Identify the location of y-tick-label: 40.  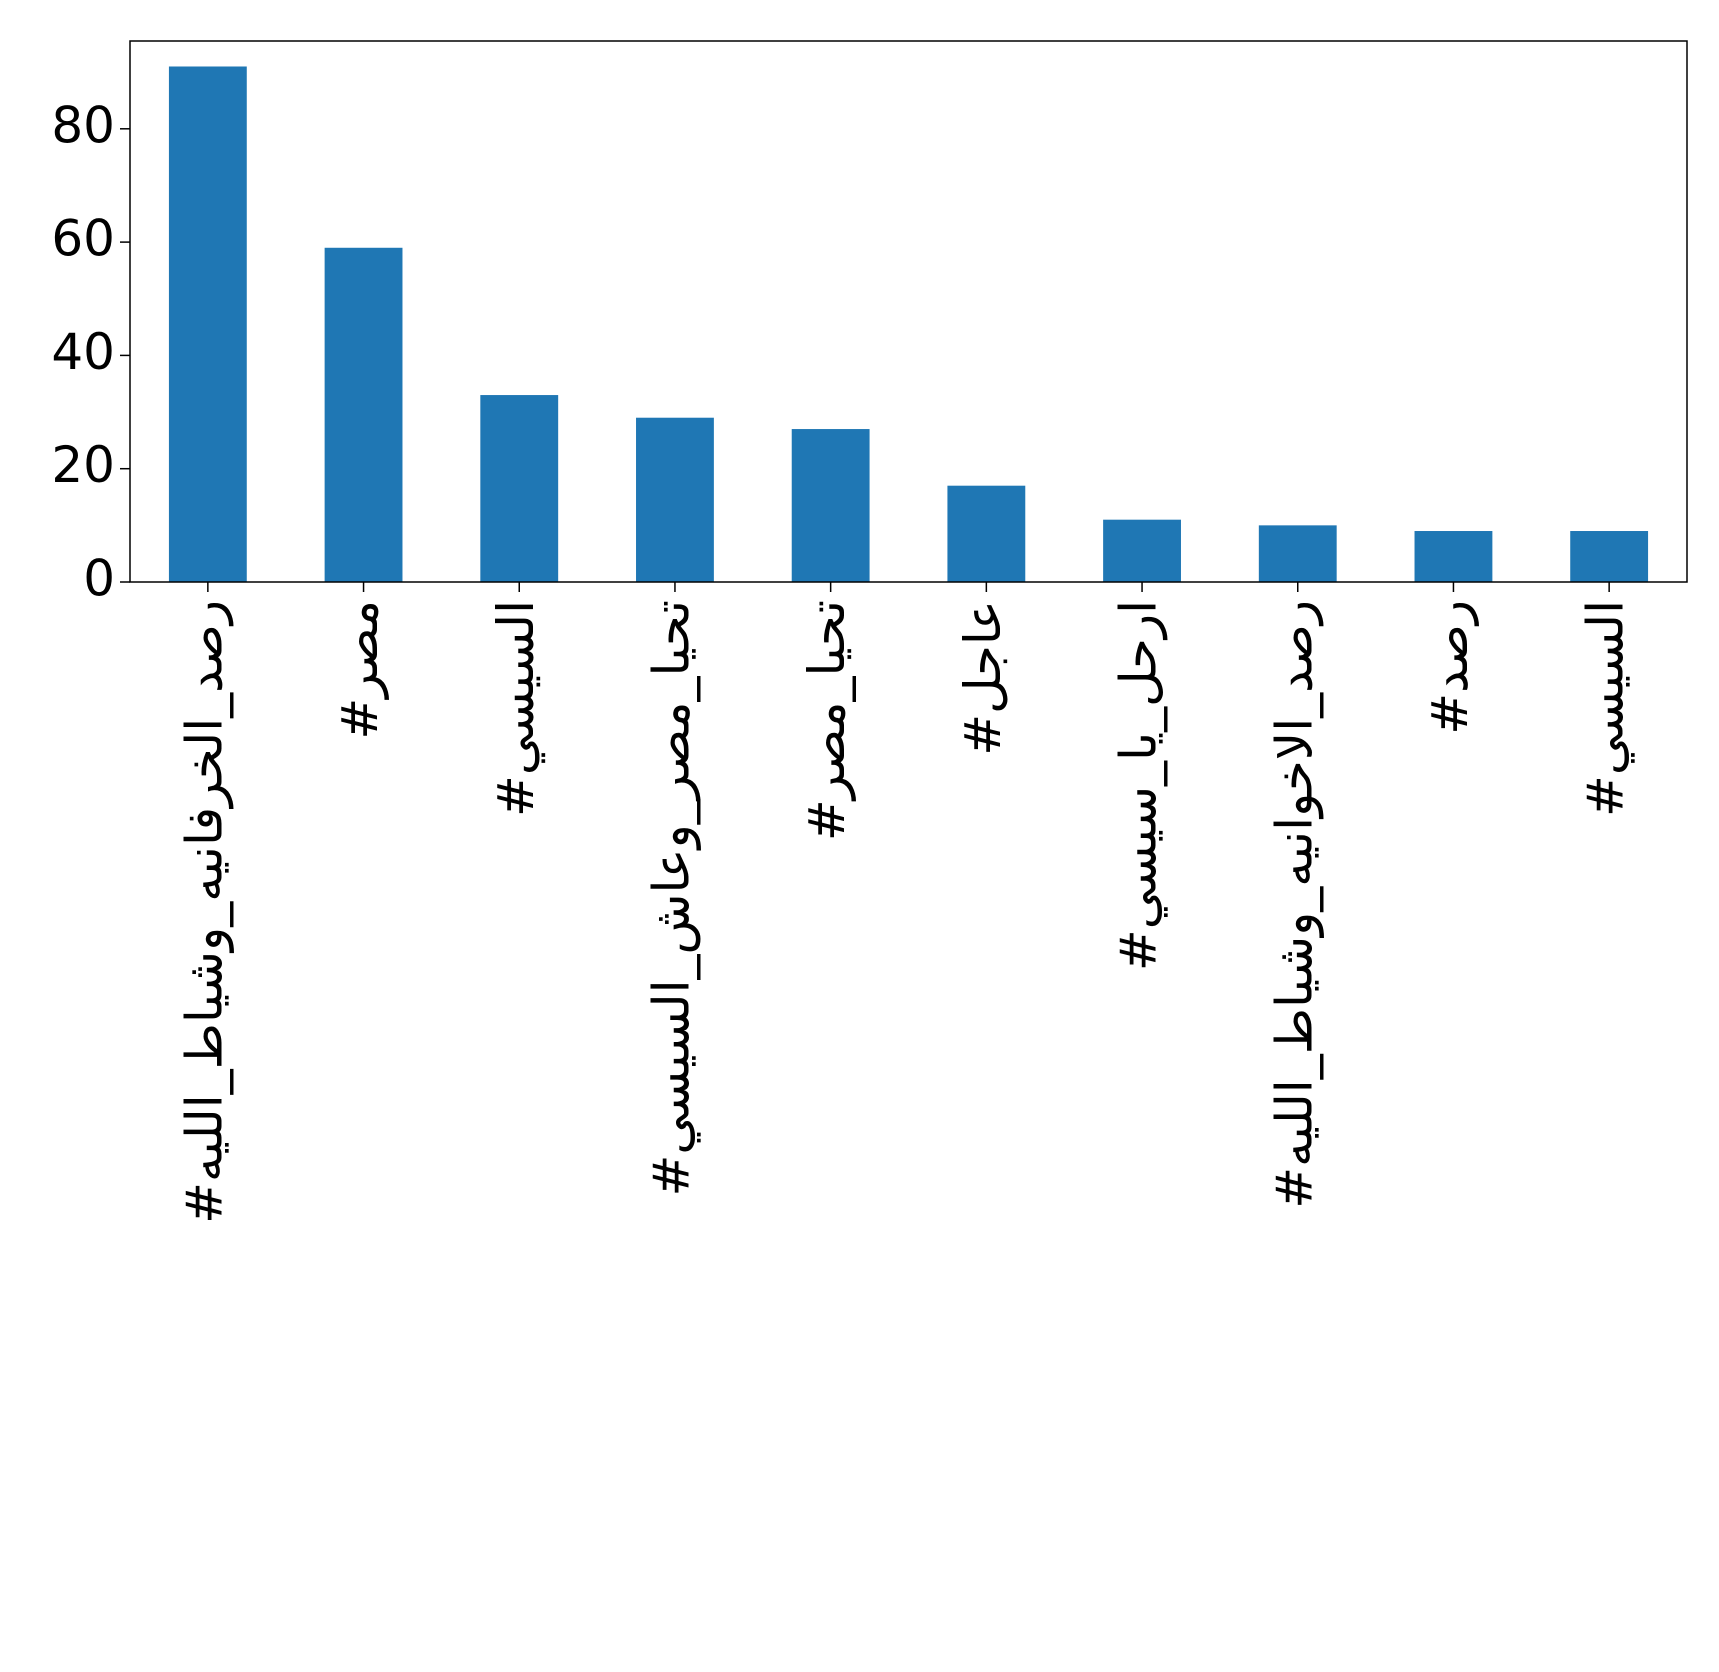
(83, 352).